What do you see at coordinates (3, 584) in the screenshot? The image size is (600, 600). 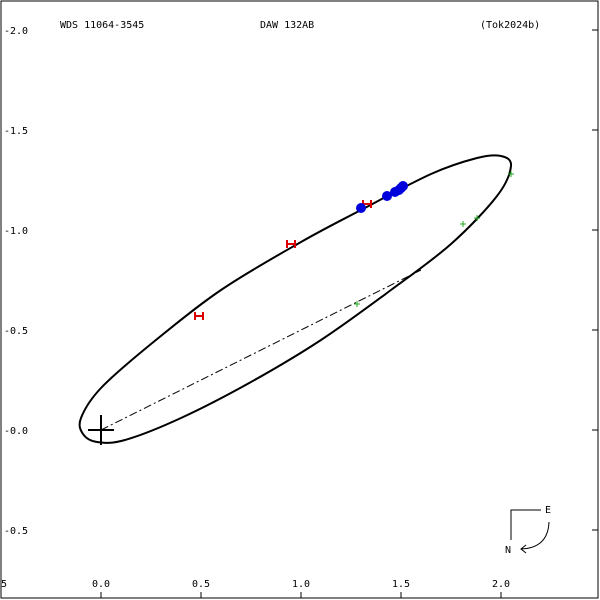 I see `x-tick-label: .5` at bounding box center [3, 584].